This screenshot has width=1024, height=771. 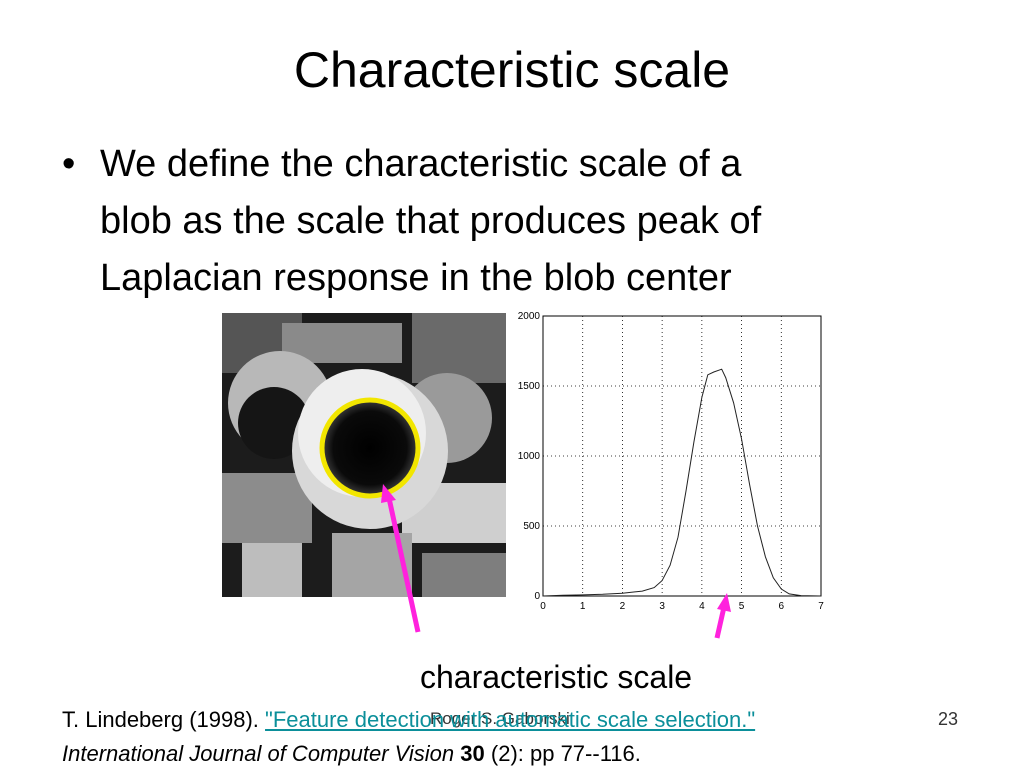 What do you see at coordinates (537, 596) in the screenshot?
I see `y-tick-label: 0` at bounding box center [537, 596].